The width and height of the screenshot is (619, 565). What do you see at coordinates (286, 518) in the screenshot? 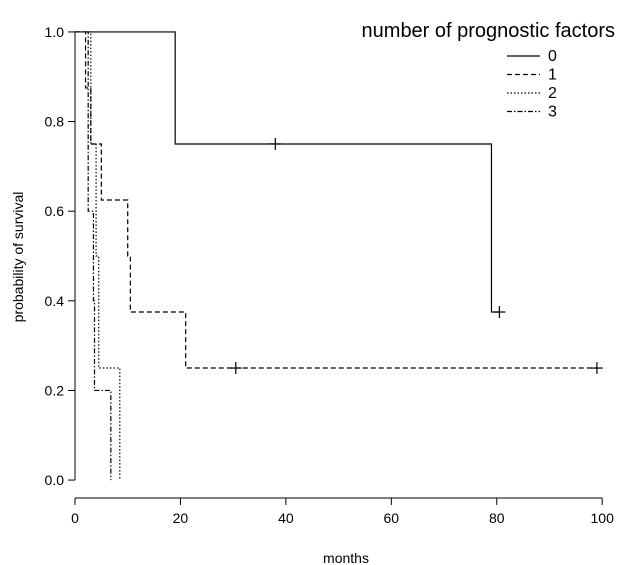
I see `x-tick-label: 40` at bounding box center [286, 518].